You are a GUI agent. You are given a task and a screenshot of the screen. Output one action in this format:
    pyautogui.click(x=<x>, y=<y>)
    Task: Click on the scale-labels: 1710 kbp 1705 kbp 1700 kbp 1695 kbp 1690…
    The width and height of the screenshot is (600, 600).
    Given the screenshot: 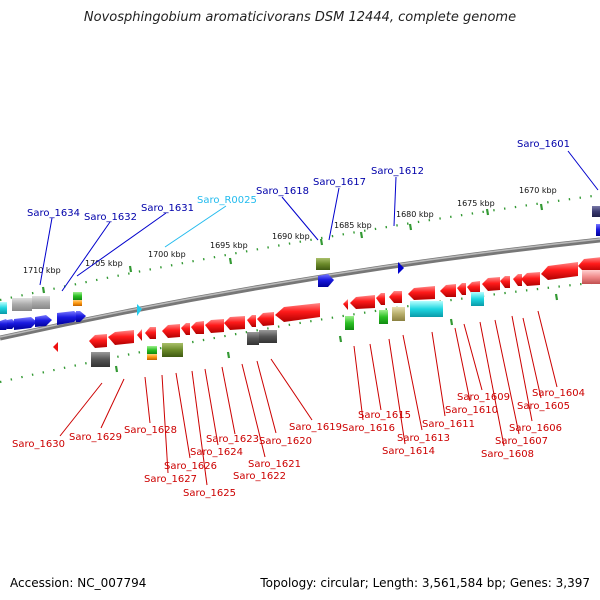 What is the action you would take?
    pyautogui.click(x=290, y=230)
    